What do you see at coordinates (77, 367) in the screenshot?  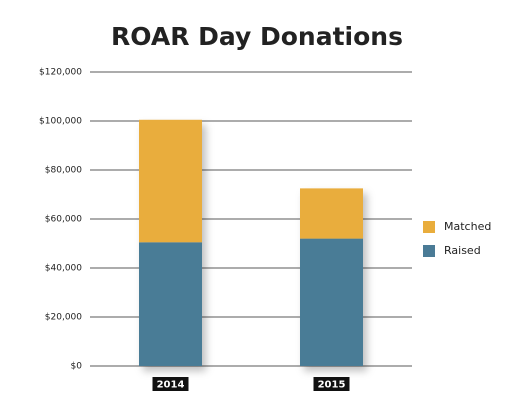 I see `y-tick-label: $0` at bounding box center [77, 367].